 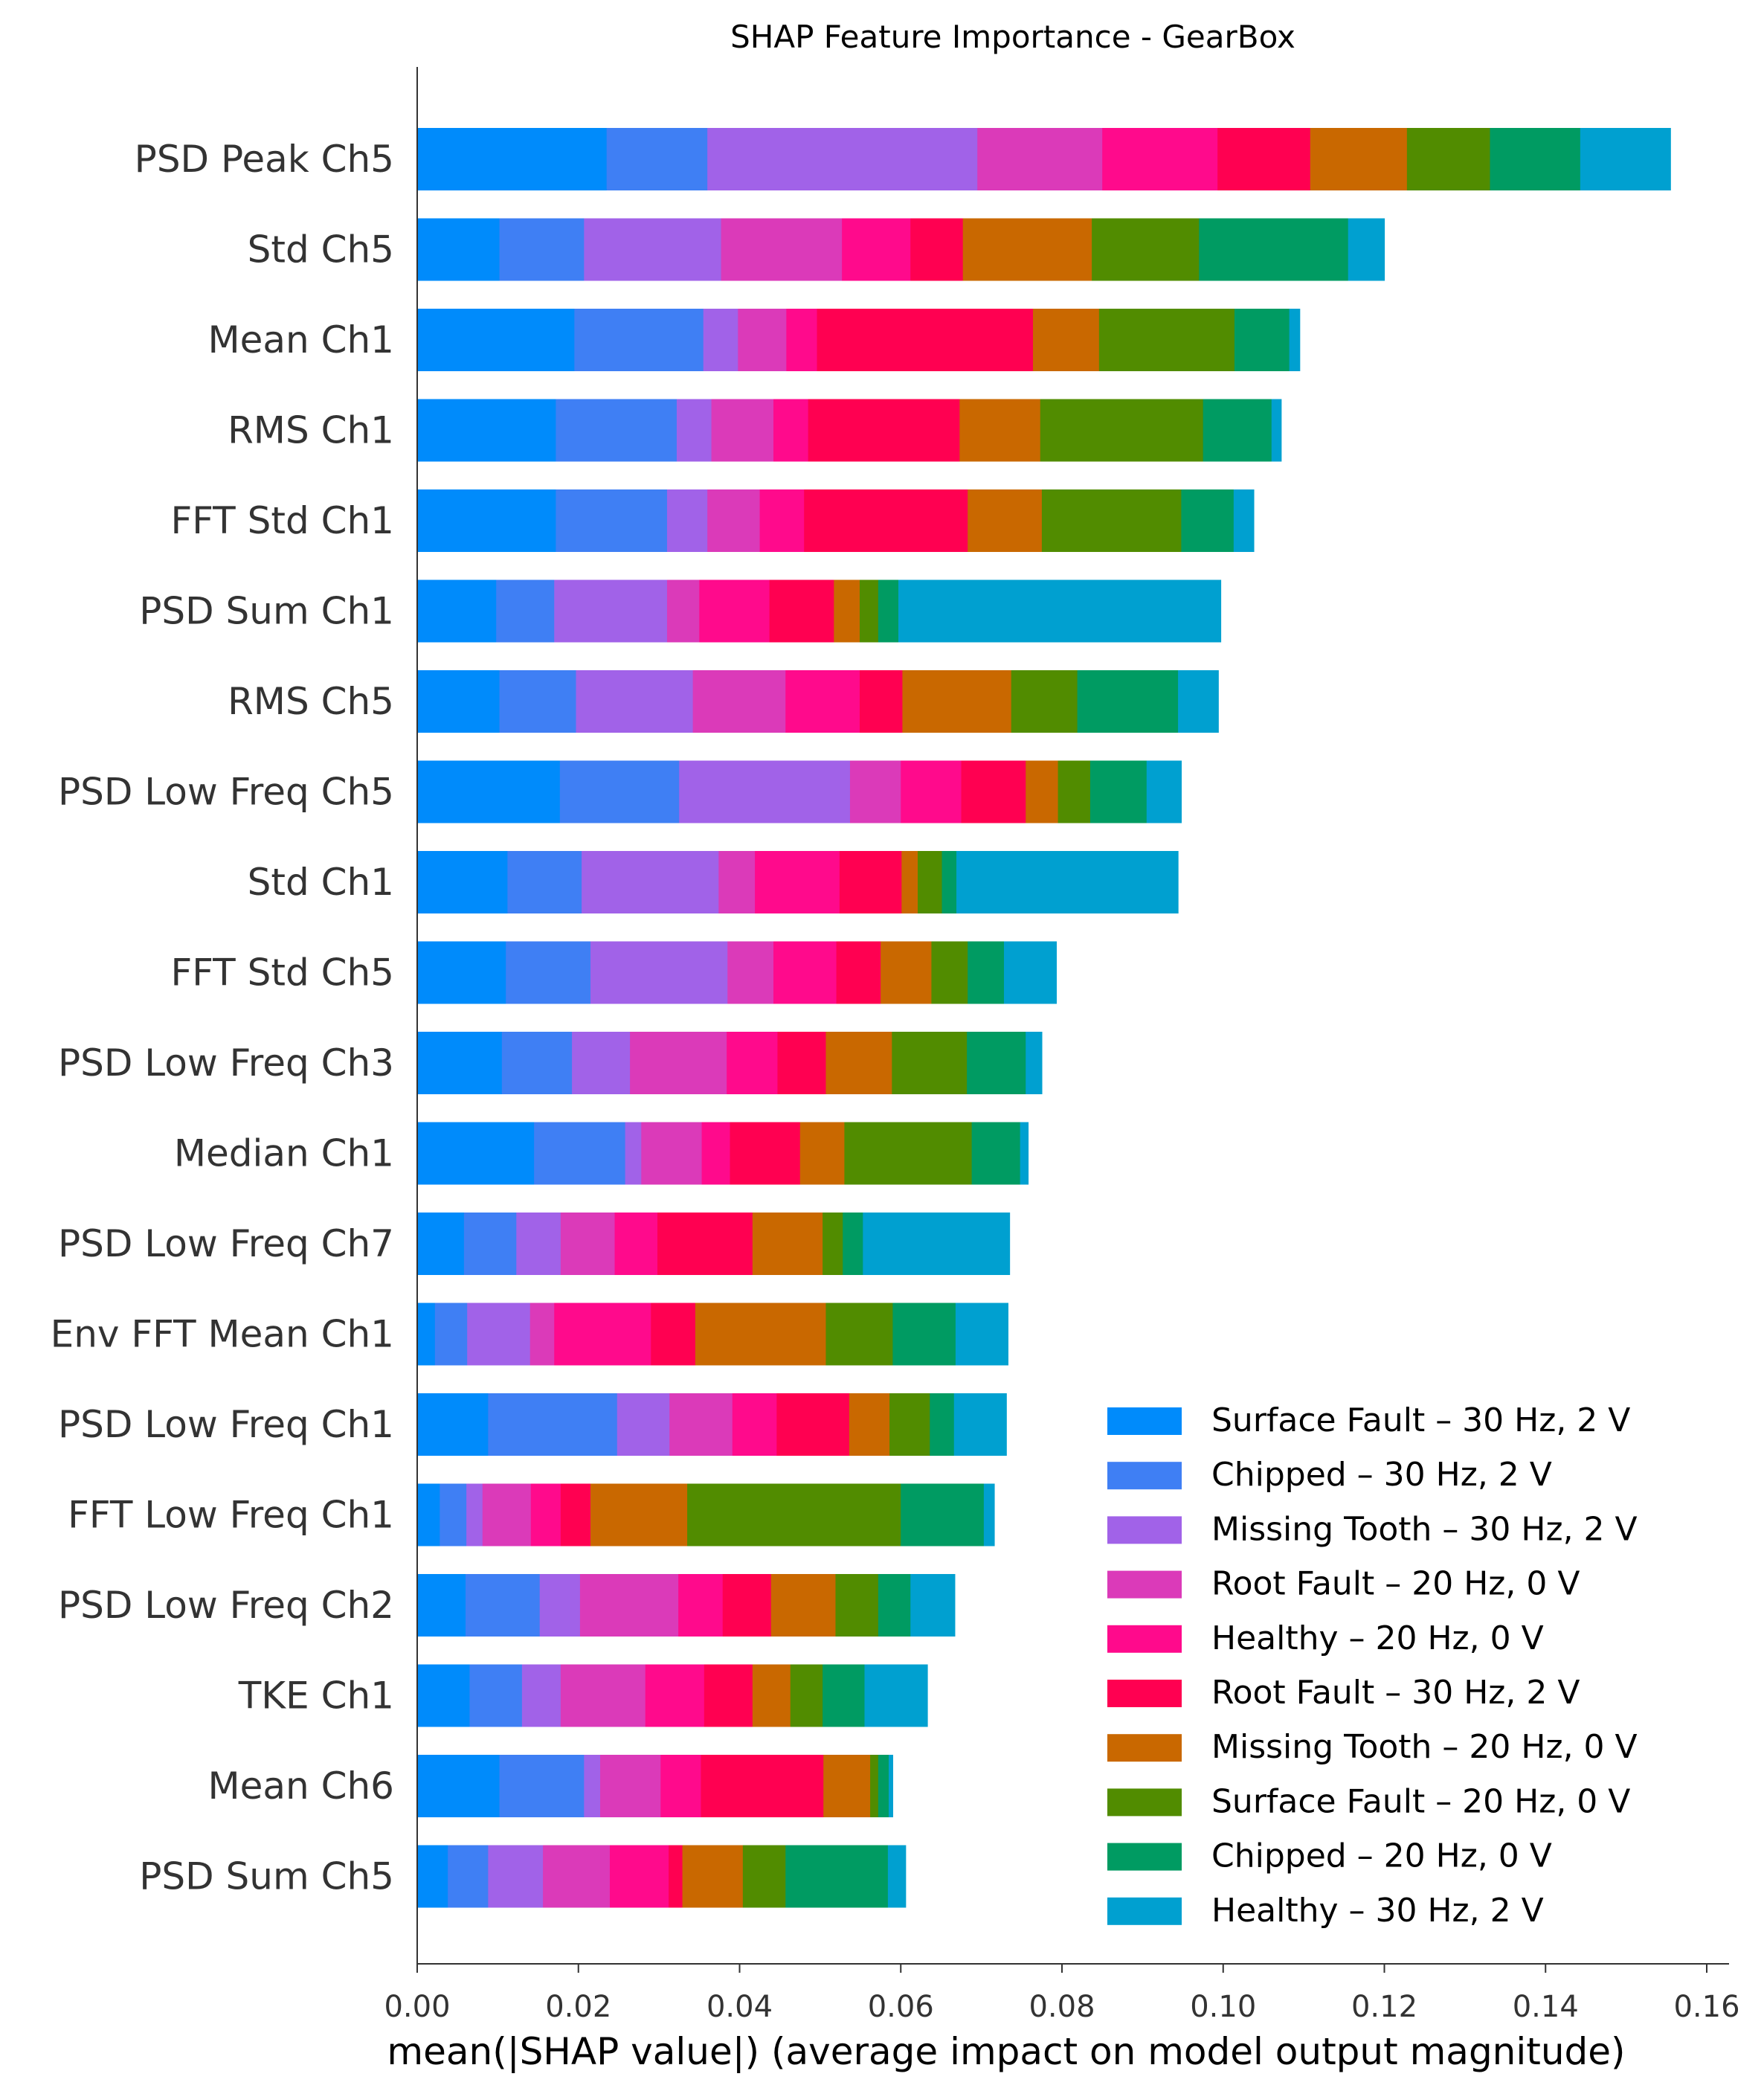 I want to click on legend-label: Healthy – 30 Hz, 2 V, so click(x=1378, y=1911).